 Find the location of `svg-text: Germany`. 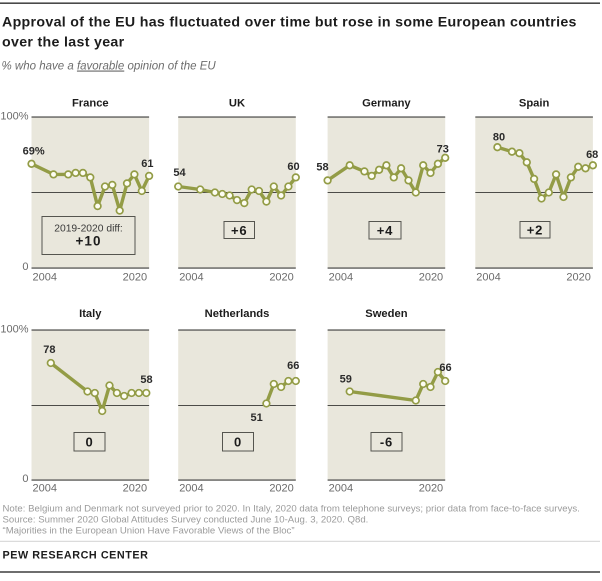

svg-text: Germany is located at coordinates (386, 104).